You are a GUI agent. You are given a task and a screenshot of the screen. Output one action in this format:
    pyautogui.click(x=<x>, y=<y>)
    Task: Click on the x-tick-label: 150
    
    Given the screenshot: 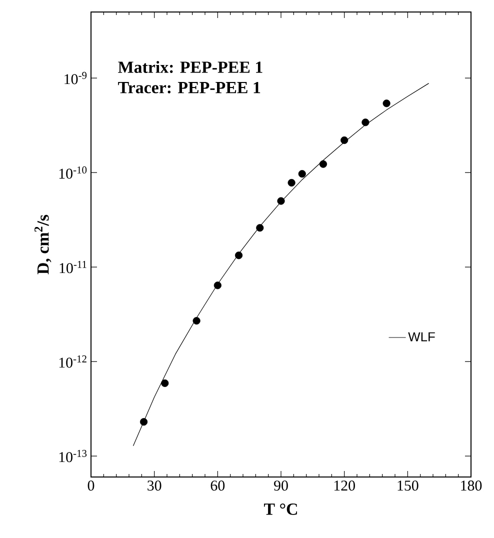 What is the action you would take?
    pyautogui.click(x=408, y=485)
    